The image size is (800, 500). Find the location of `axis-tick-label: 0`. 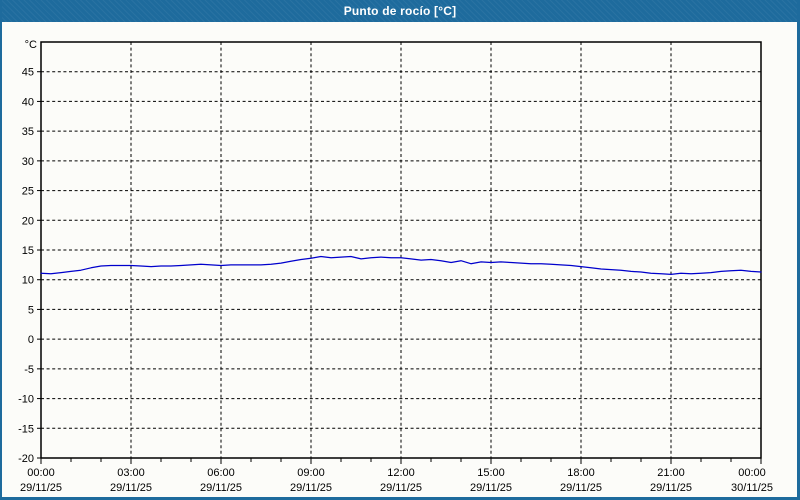

axis-tick-label: 0 is located at coordinates (31, 340).